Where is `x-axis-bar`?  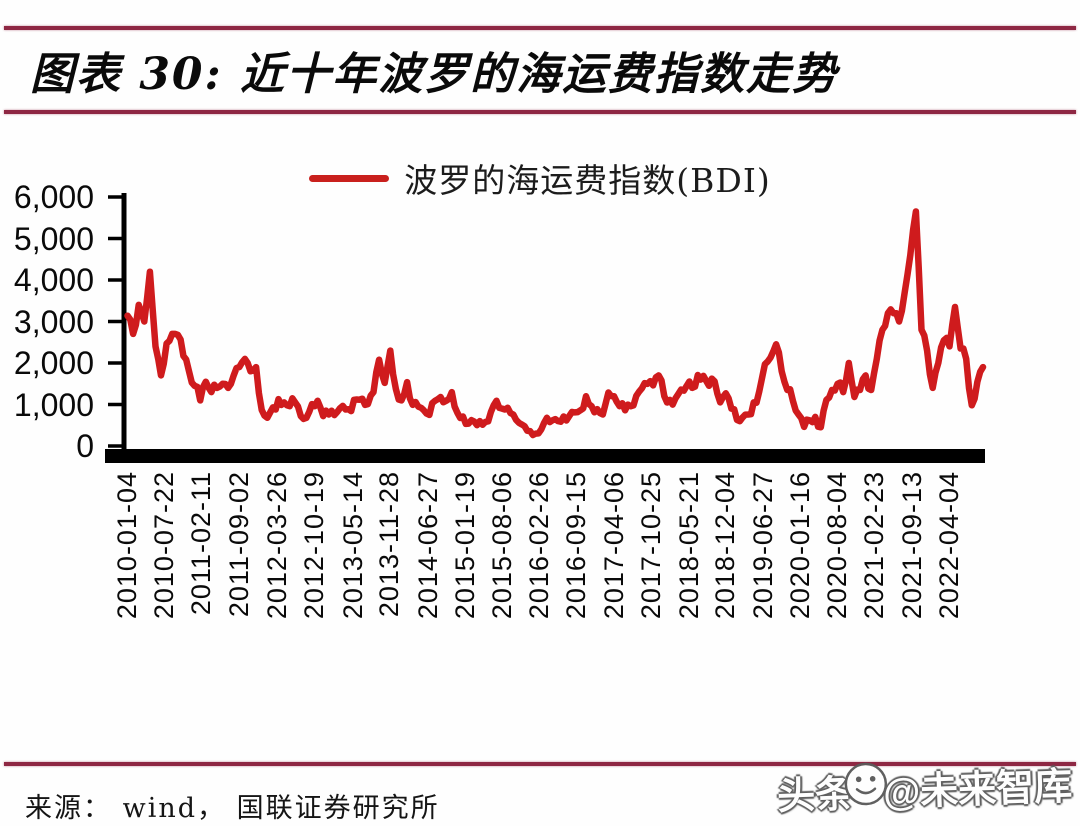
x-axis-bar is located at coordinates (545, 456).